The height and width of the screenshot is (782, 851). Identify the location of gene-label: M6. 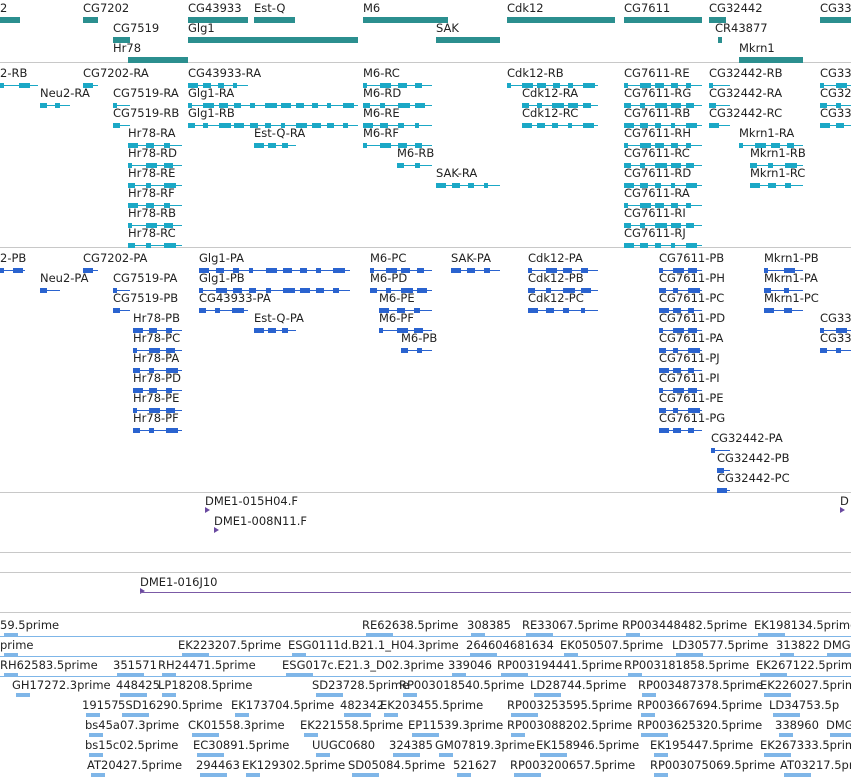
(372, 8).